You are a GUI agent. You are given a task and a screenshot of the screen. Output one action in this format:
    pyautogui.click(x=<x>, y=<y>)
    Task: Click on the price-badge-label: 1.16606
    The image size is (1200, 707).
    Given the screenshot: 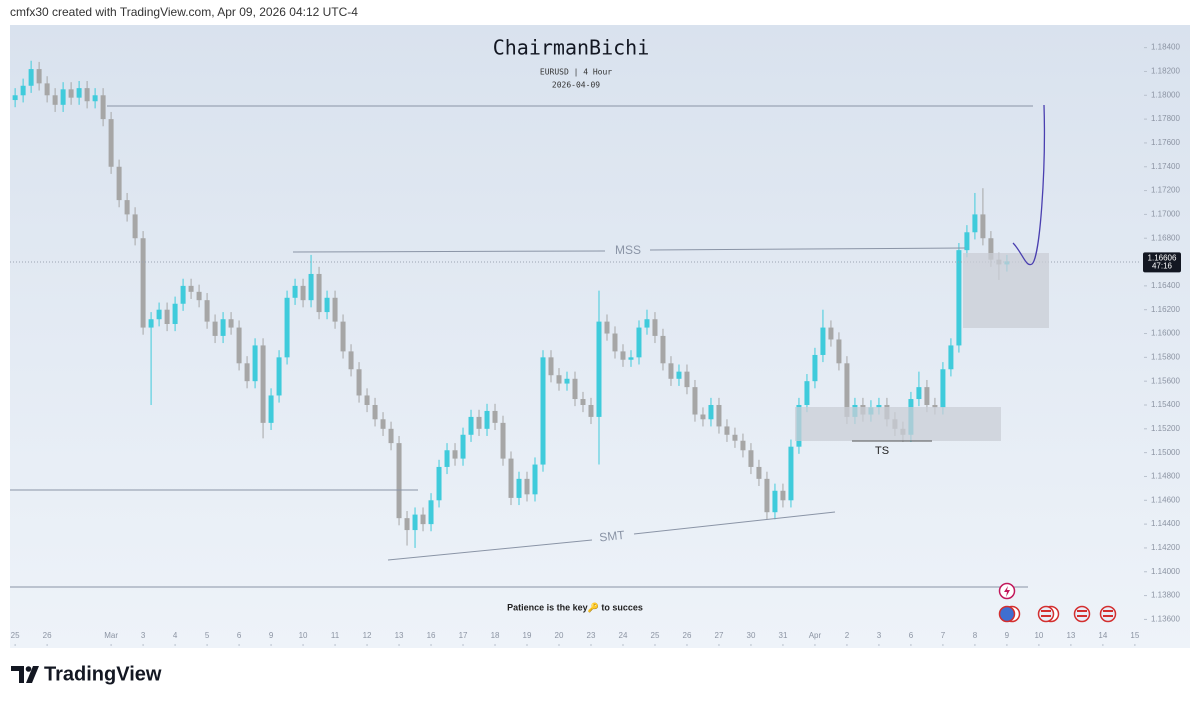 What is the action you would take?
    pyautogui.click(x=1162, y=257)
    